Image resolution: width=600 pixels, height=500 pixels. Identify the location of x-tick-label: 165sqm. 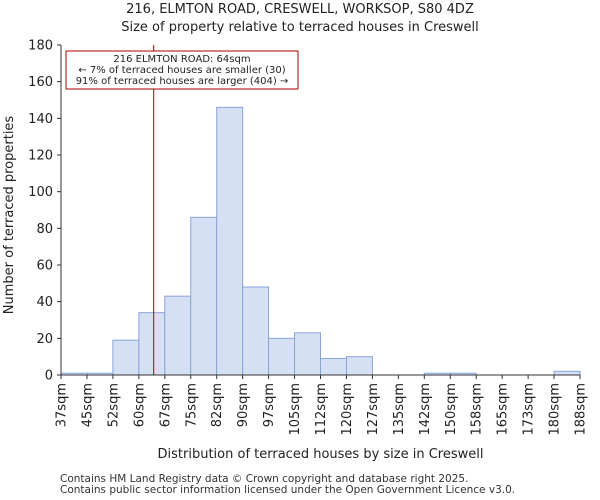
(503, 409).